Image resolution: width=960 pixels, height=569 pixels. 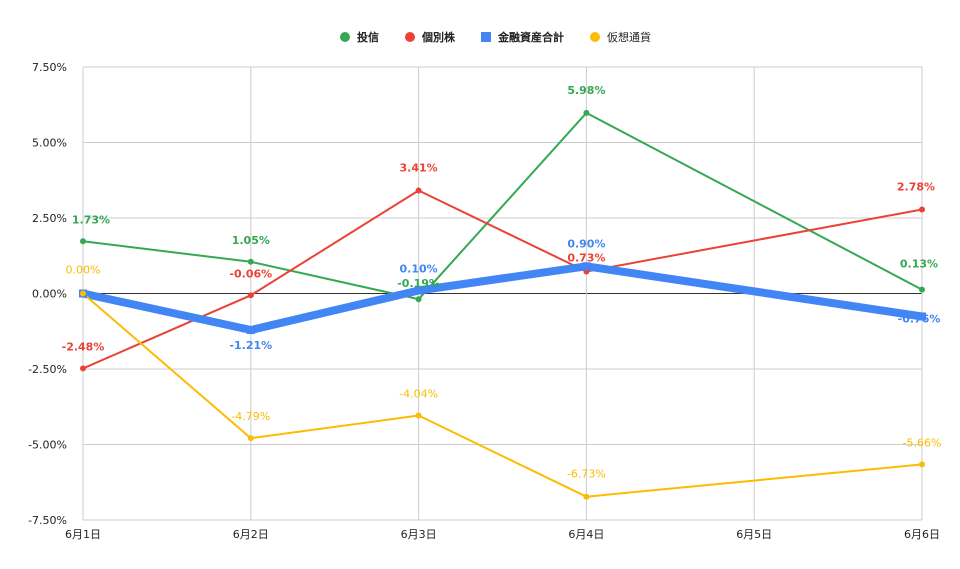 I want to click on legend: 投信 個別株 金融資産合計 仮想通貨, so click(x=495, y=37).